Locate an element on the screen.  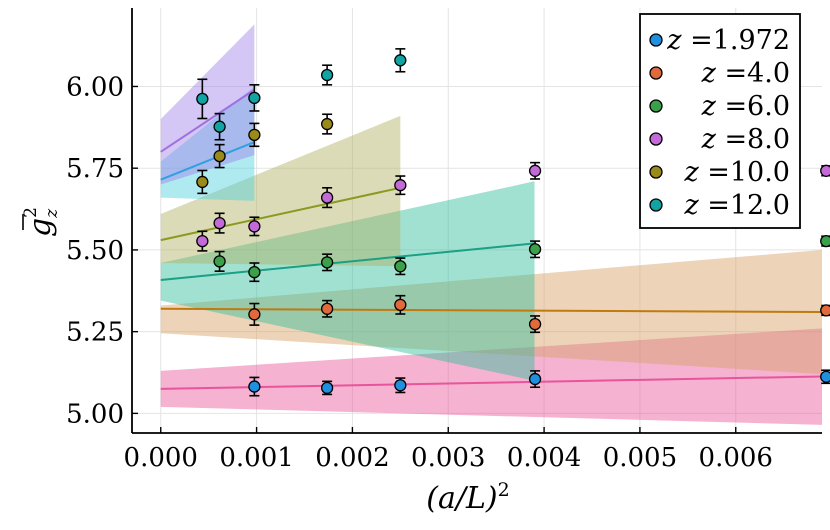
y-axis-label-subscript: z is located at coordinates (52, 213).